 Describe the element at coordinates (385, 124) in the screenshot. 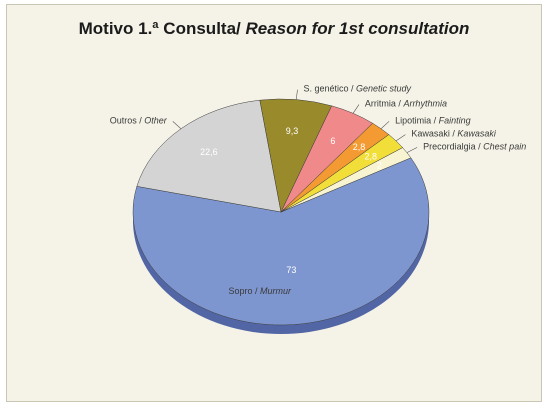

I see `leader-line-fainting` at that location.